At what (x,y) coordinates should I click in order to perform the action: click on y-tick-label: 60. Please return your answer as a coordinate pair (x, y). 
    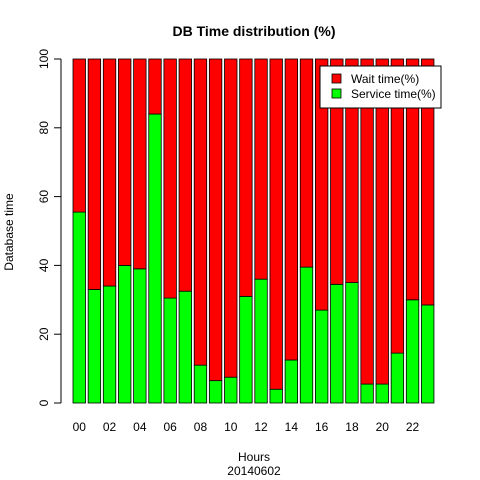
    Looking at the image, I should click on (44, 197).